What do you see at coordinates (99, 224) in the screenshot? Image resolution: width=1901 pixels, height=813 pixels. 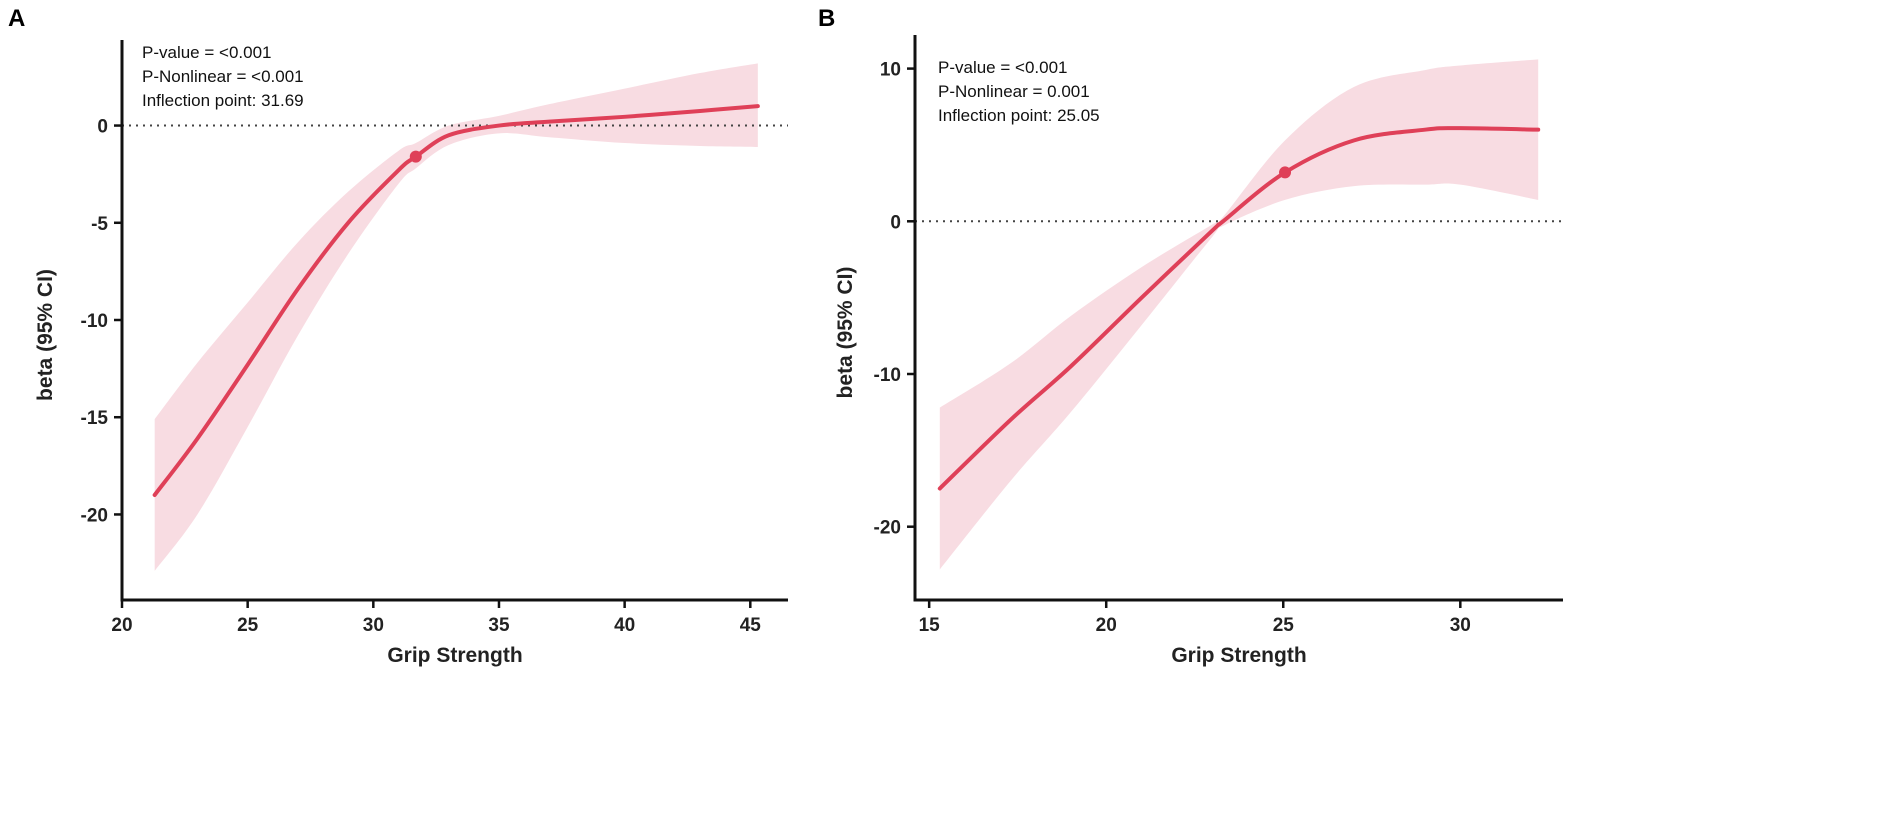 I see `y-tick-label: -5` at bounding box center [99, 224].